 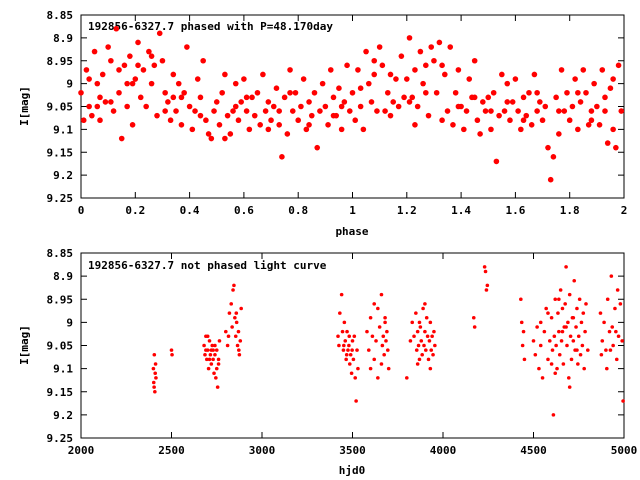 What do you see at coordinates (352, 210) in the screenshot?
I see `phased-x-tick-label: 1` at bounding box center [352, 210].